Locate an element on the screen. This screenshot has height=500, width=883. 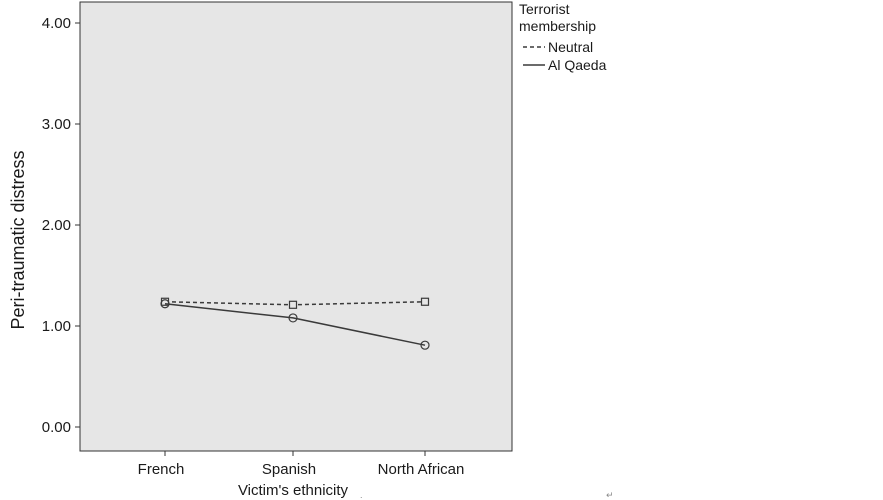
y-tick-label: 3.00 is located at coordinates (56, 124).